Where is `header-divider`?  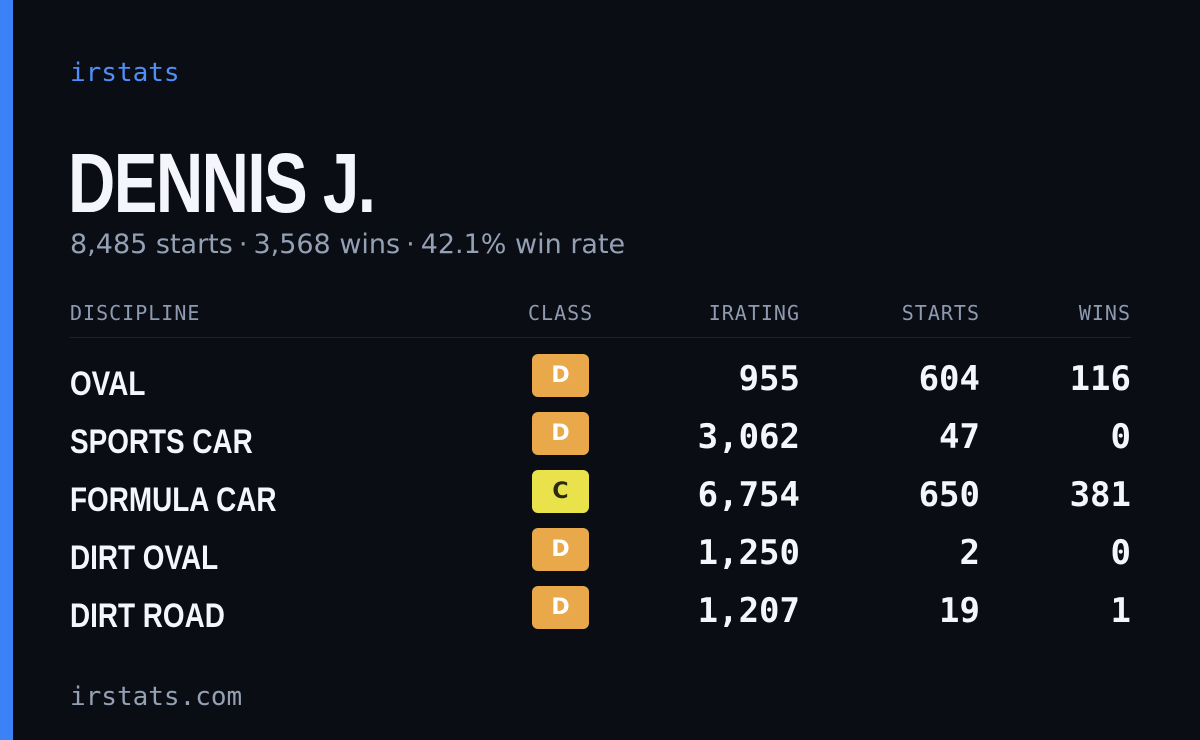 header-divider is located at coordinates (600, 337).